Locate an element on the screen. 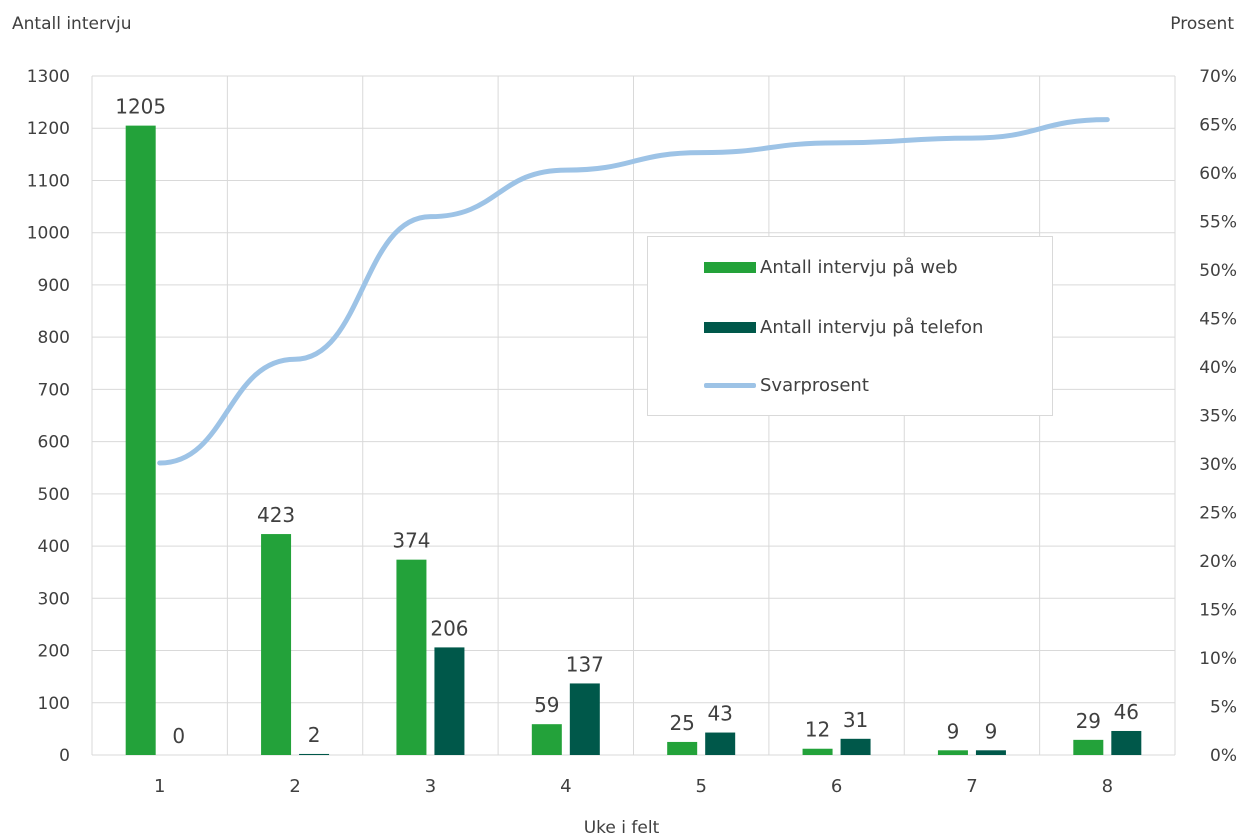 This screenshot has height=839, width=1243. right-tick-label: 40% is located at coordinates (1218, 368).